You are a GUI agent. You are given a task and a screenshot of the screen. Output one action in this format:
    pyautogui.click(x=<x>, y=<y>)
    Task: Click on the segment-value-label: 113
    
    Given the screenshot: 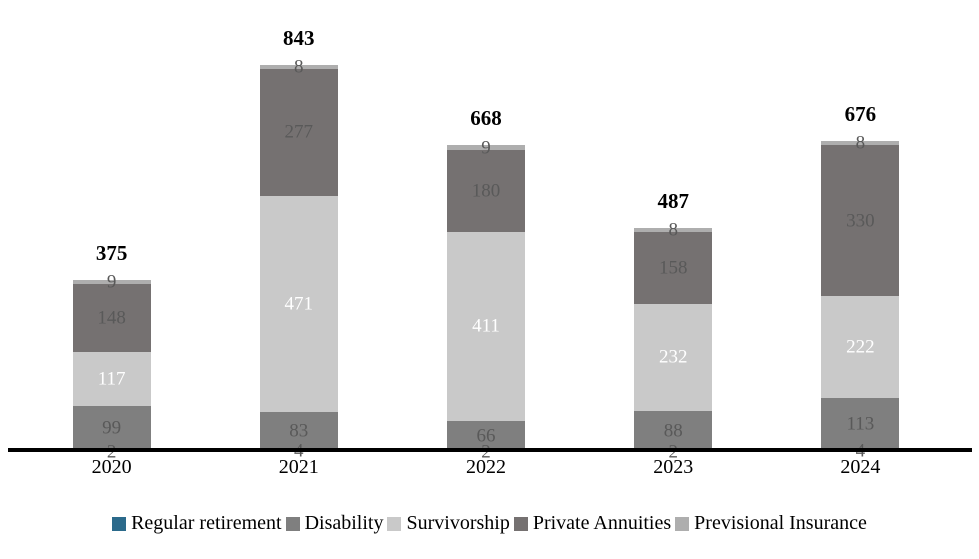 What is the action you would take?
    pyautogui.click(x=860, y=424)
    